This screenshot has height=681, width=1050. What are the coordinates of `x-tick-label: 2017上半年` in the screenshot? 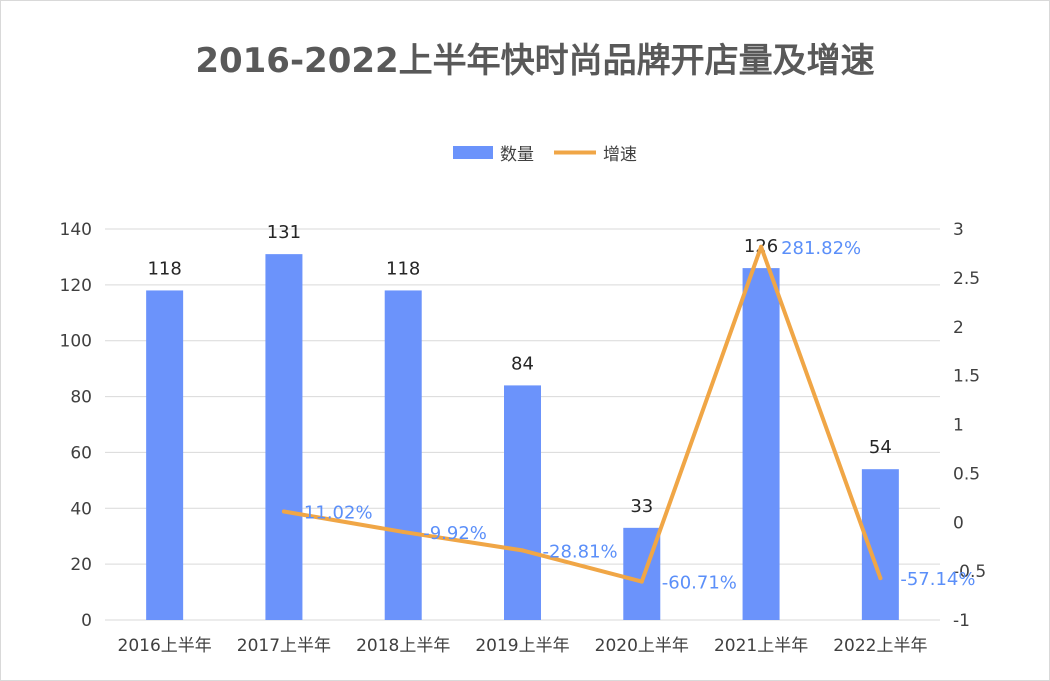 It's located at (284, 646).